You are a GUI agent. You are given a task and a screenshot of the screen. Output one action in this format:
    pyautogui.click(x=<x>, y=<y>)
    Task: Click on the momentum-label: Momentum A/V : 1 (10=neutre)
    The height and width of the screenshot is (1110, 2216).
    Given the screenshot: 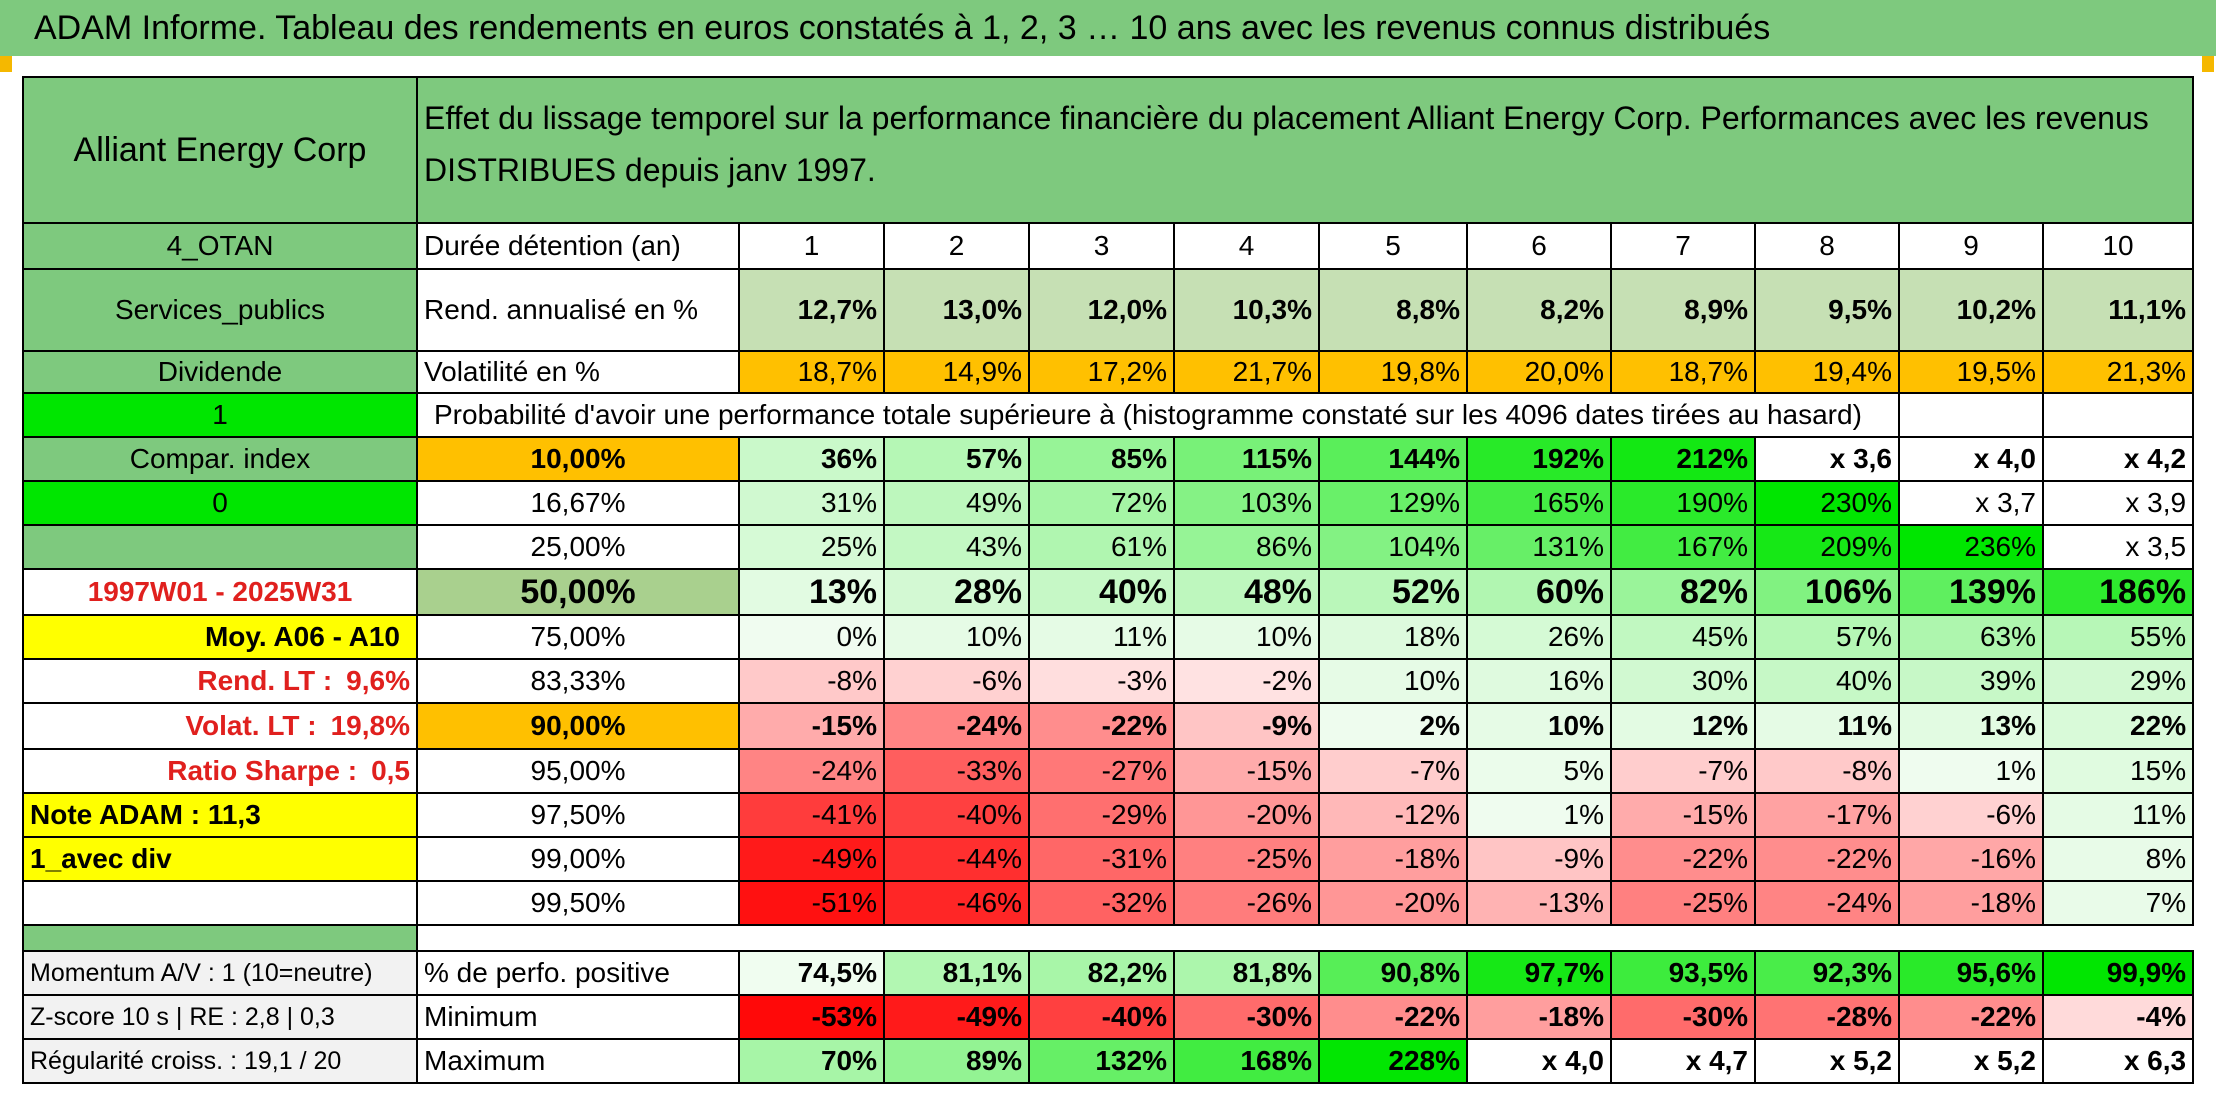 What is the action you would take?
    pyautogui.click(x=220, y=973)
    